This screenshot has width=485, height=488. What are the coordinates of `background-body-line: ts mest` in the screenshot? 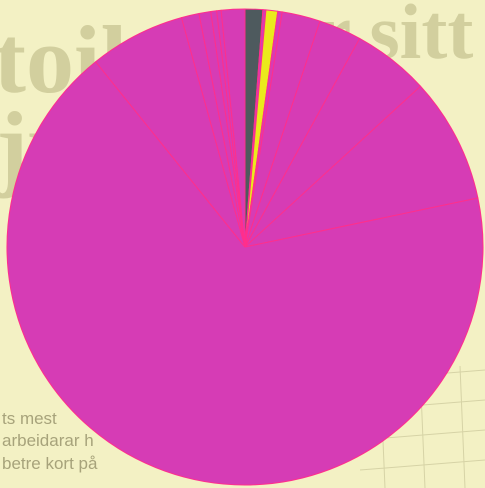 It's located at (29, 418).